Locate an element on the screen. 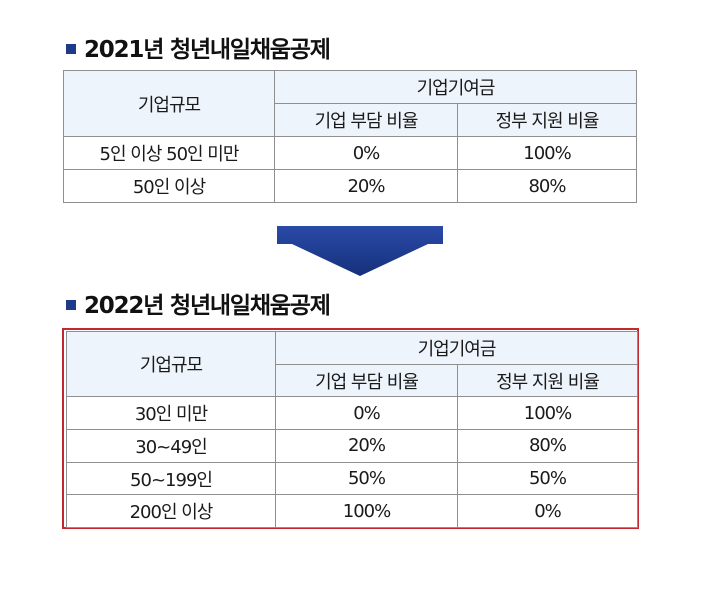 The height and width of the screenshot is (599, 720). cell-size: 50인 이상 is located at coordinates (169, 186).